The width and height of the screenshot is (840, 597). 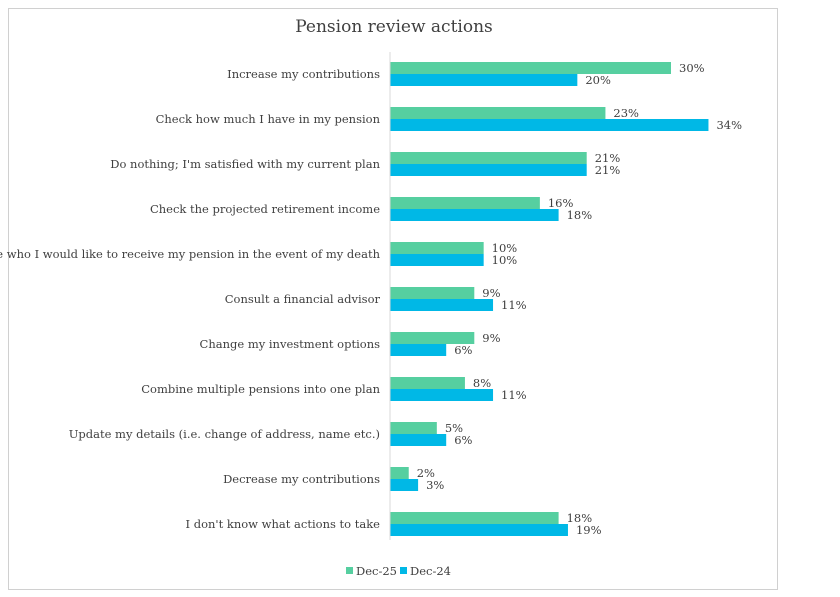 I want to click on chart-title: Pension review actions, so click(x=394, y=27).